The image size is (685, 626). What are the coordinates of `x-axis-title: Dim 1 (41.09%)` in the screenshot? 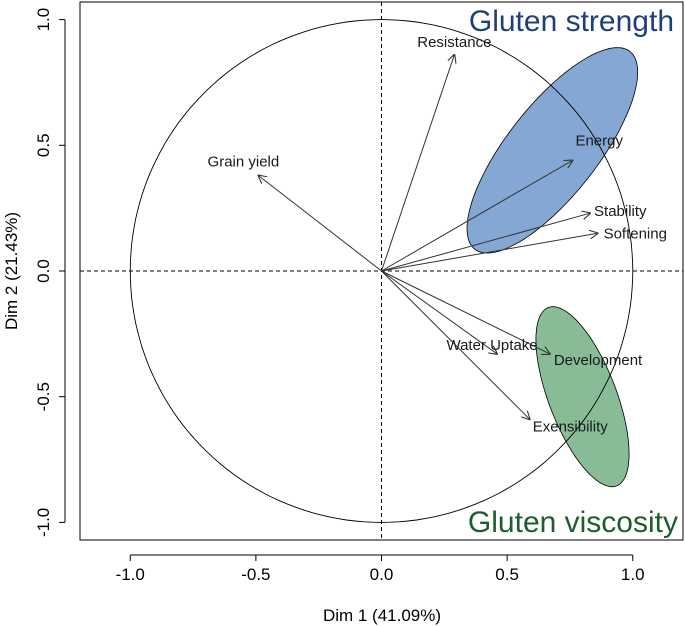 It's located at (382, 615).